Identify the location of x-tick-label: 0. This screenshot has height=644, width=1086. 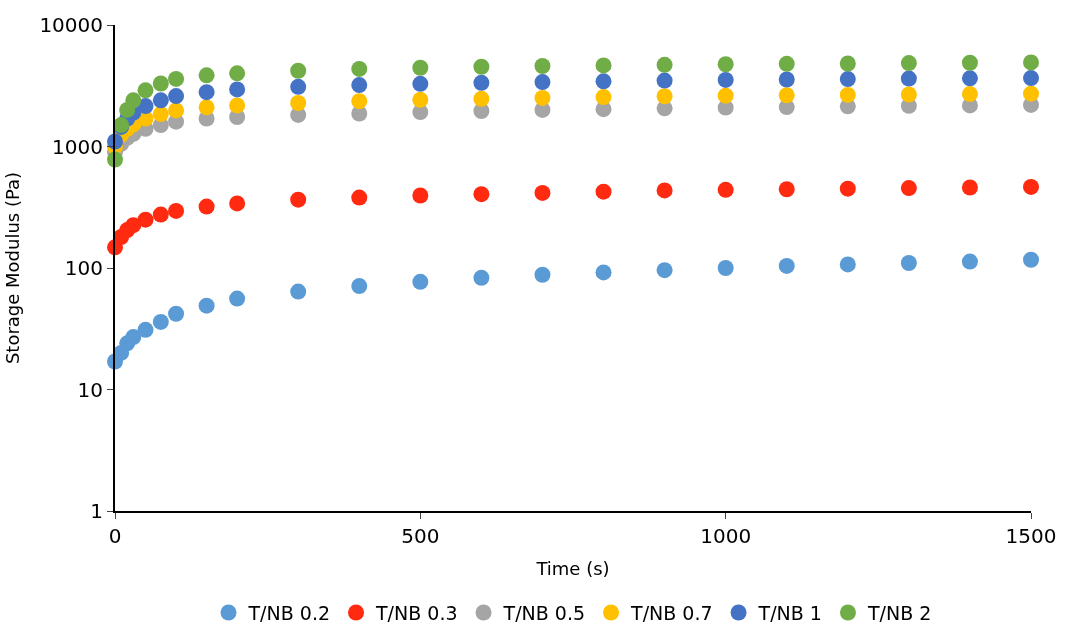
(115, 536).